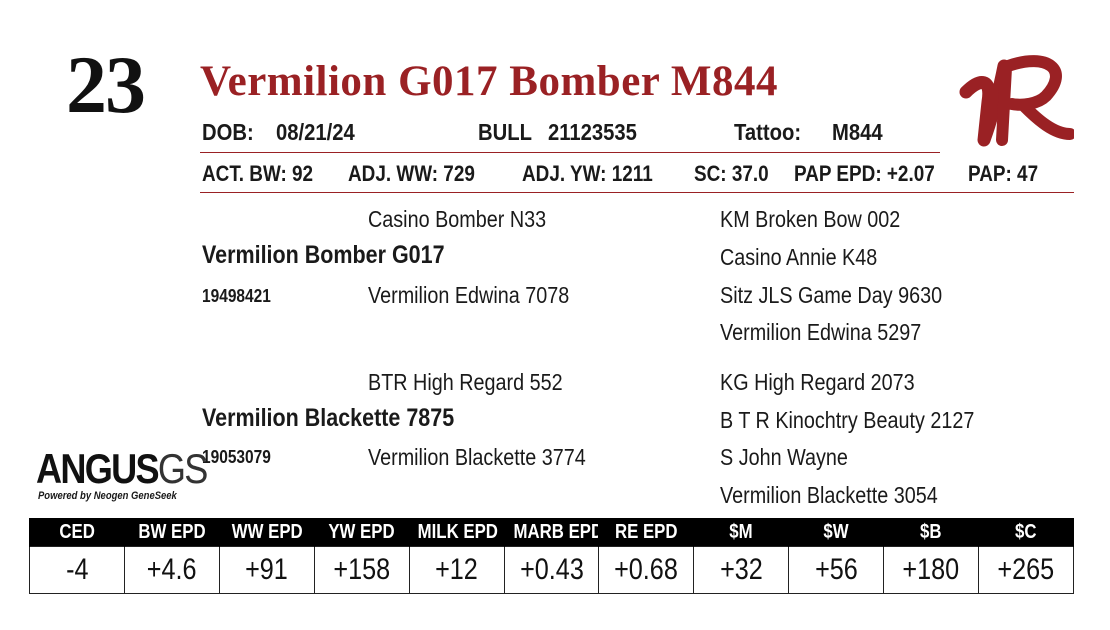 Image resolution: width=1110 pixels, height=630 pixels. What do you see at coordinates (182, 468) in the screenshot?
I see `angus-word-suffix: GS` at bounding box center [182, 468].